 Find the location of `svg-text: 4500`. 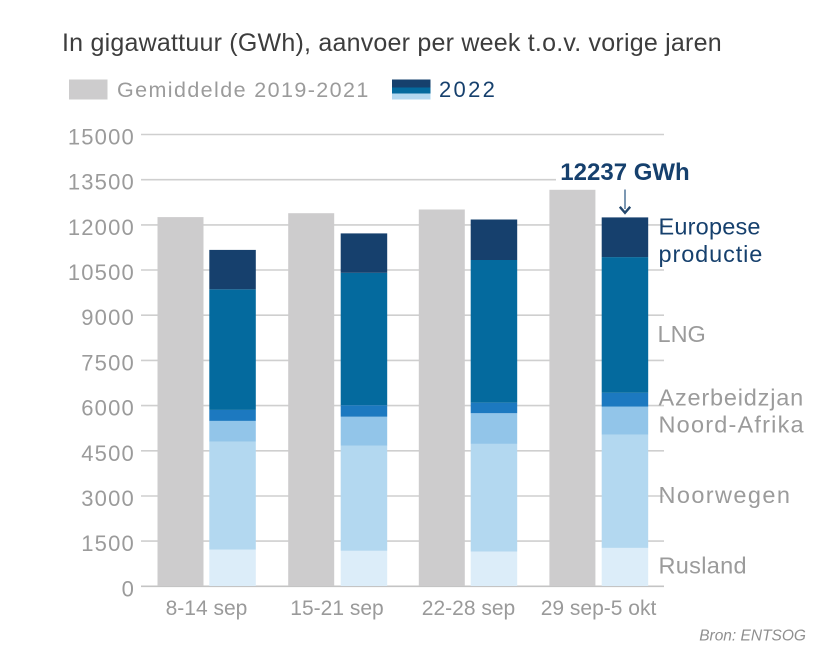

svg-text: 4500 is located at coordinates (108, 453).